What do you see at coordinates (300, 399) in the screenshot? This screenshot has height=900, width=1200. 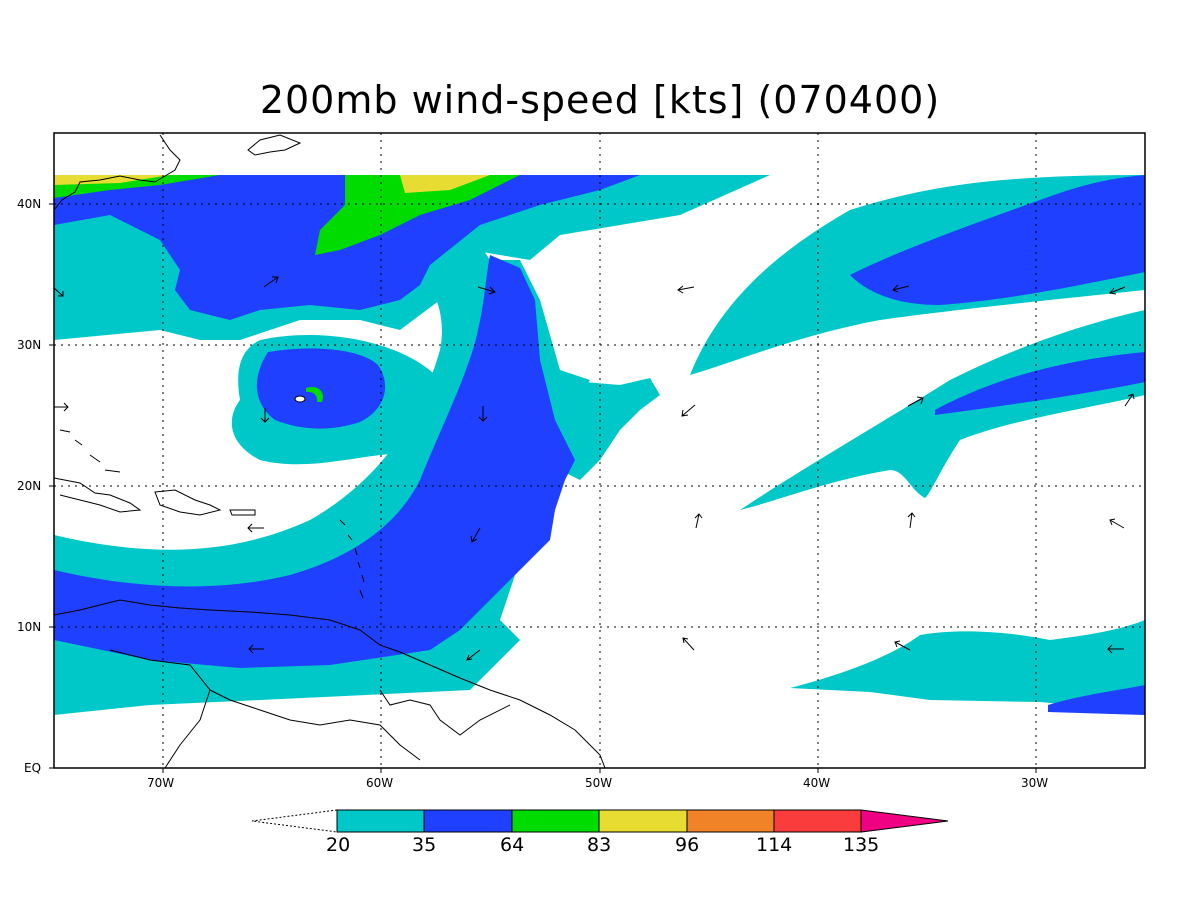 I see `cyclone-eye` at bounding box center [300, 399].